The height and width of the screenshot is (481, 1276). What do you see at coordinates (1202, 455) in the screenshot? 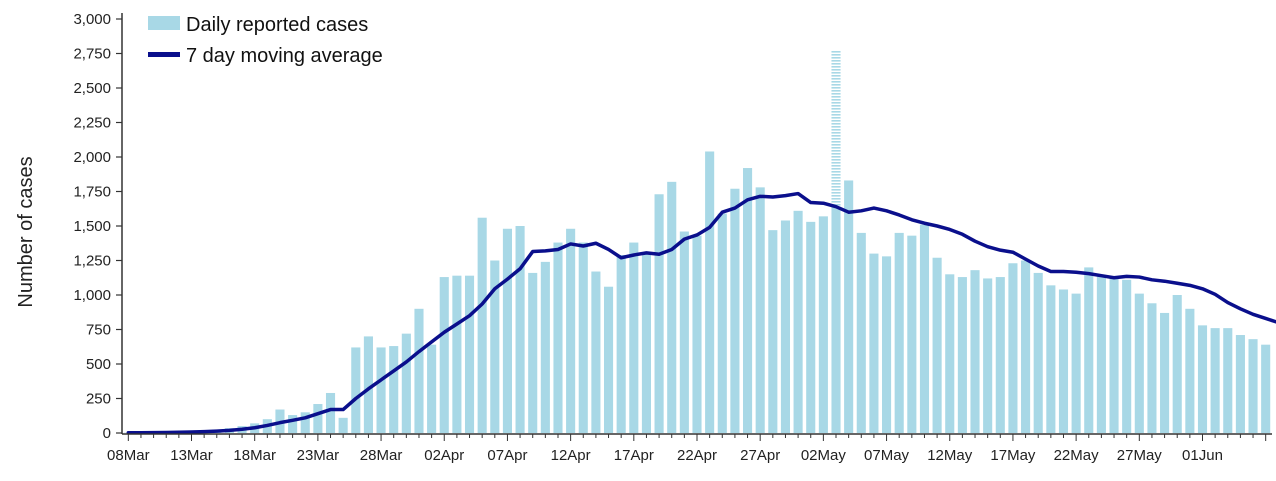
I see `x-tick-label: 01Jun` at bounding box center [1202, 455].